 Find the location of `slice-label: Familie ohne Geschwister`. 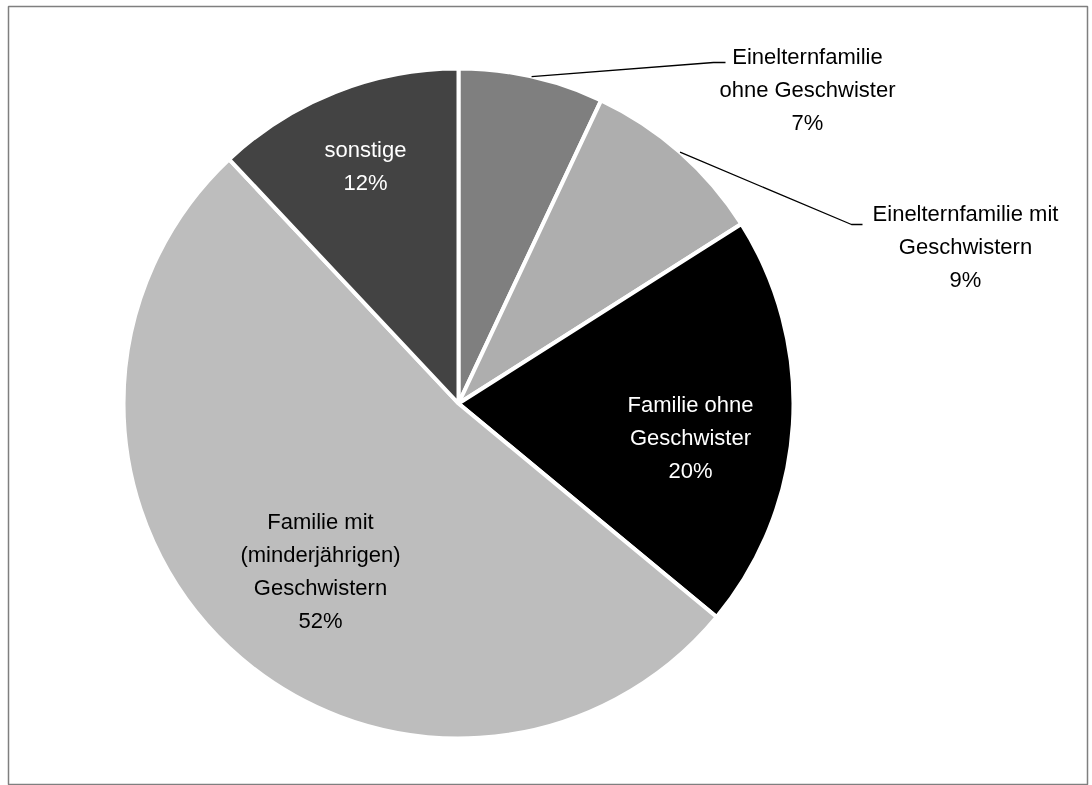

slice-label: Familie ohne Geschwister is located at coordinates (690, 421).